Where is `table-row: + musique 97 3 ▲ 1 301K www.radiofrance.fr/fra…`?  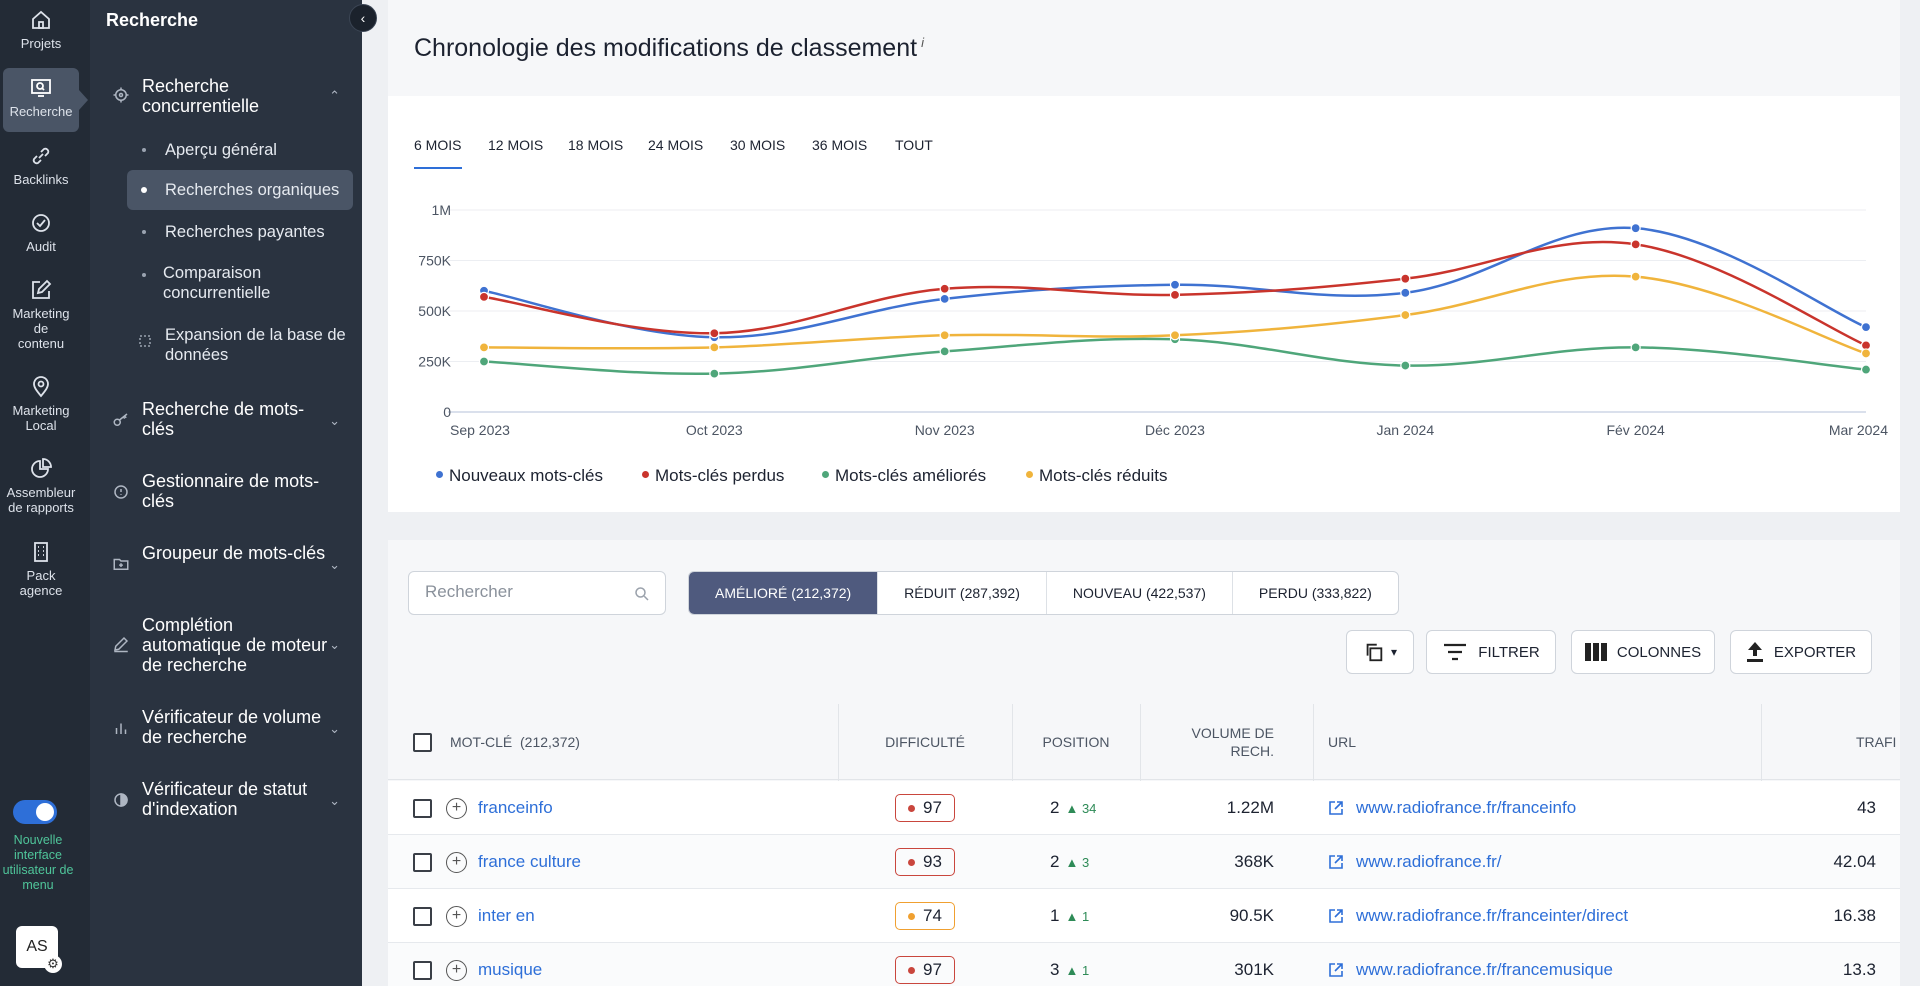 table-row: + musique 97 3 ▲ 1 301K www.radiofrance.fr/fra… is located at coordinates (1144, 964).